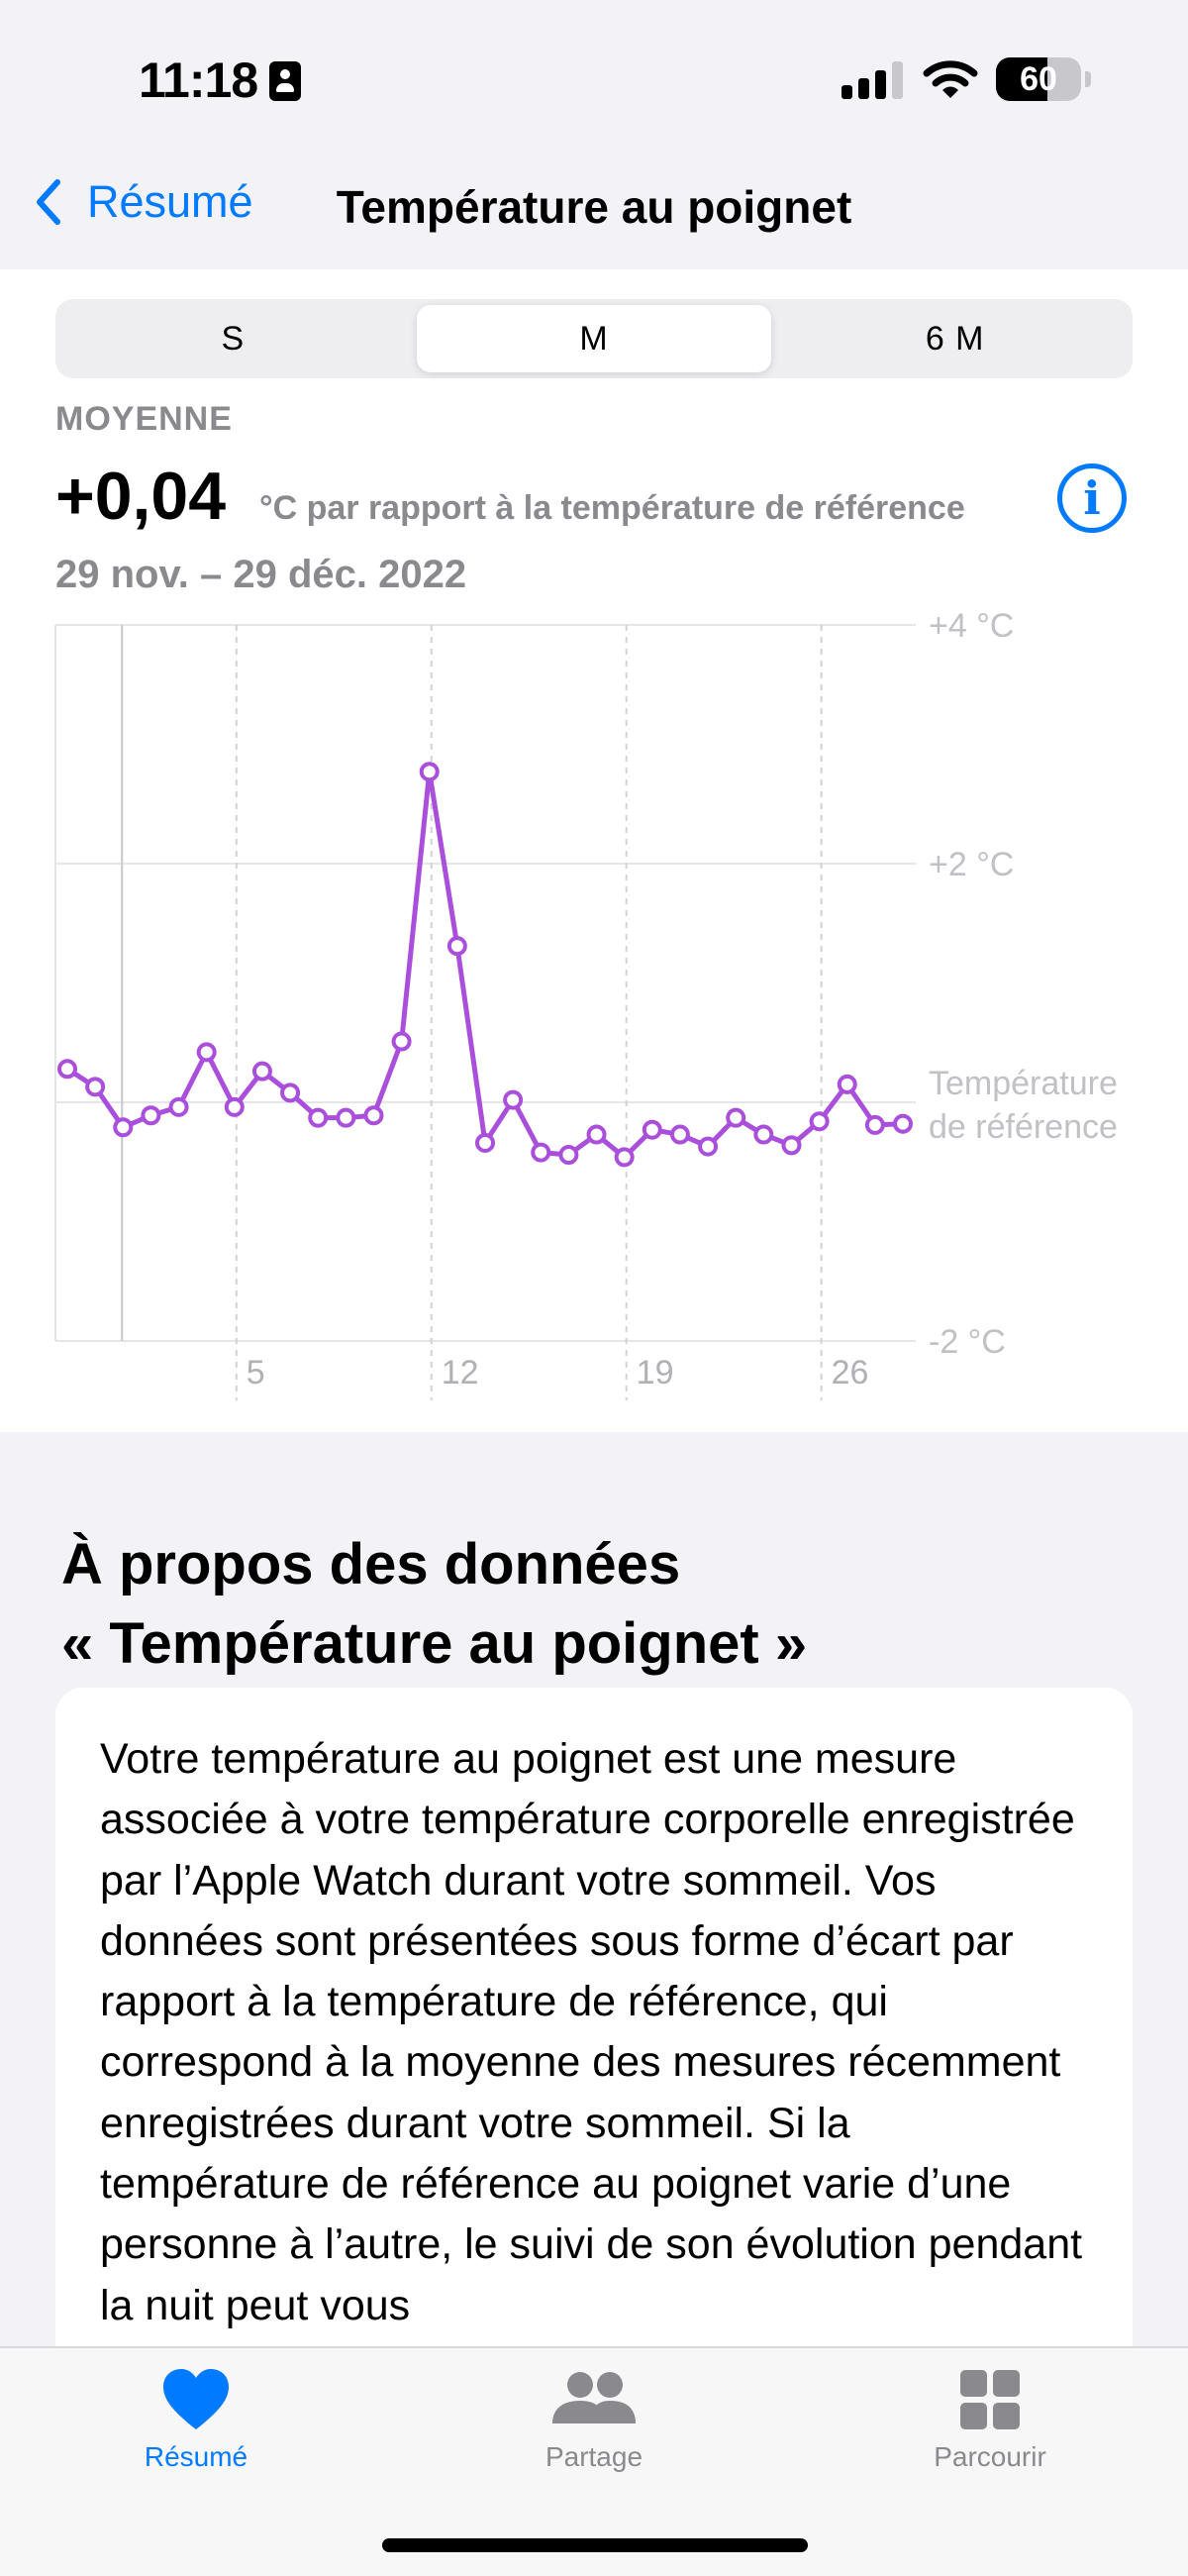 This screenshot has width=1188, height=2576. I want to click on y-tick-label: -2 °C, so click(968, 1342).